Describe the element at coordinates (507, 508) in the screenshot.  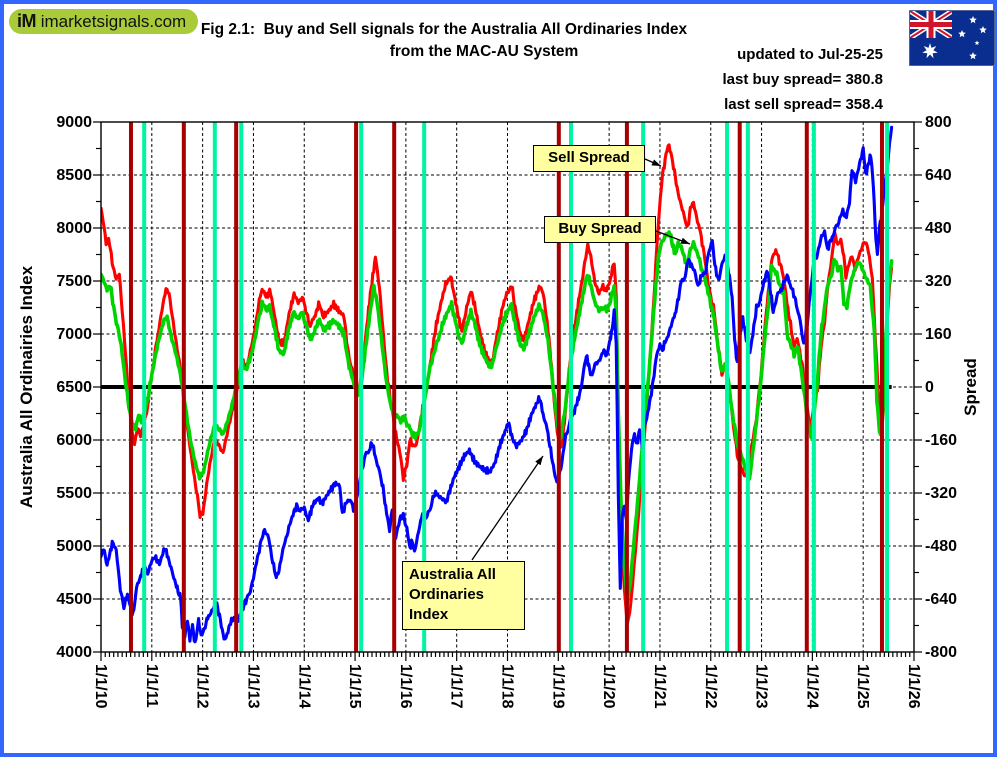
I see `index-callout-arrow` at that location.